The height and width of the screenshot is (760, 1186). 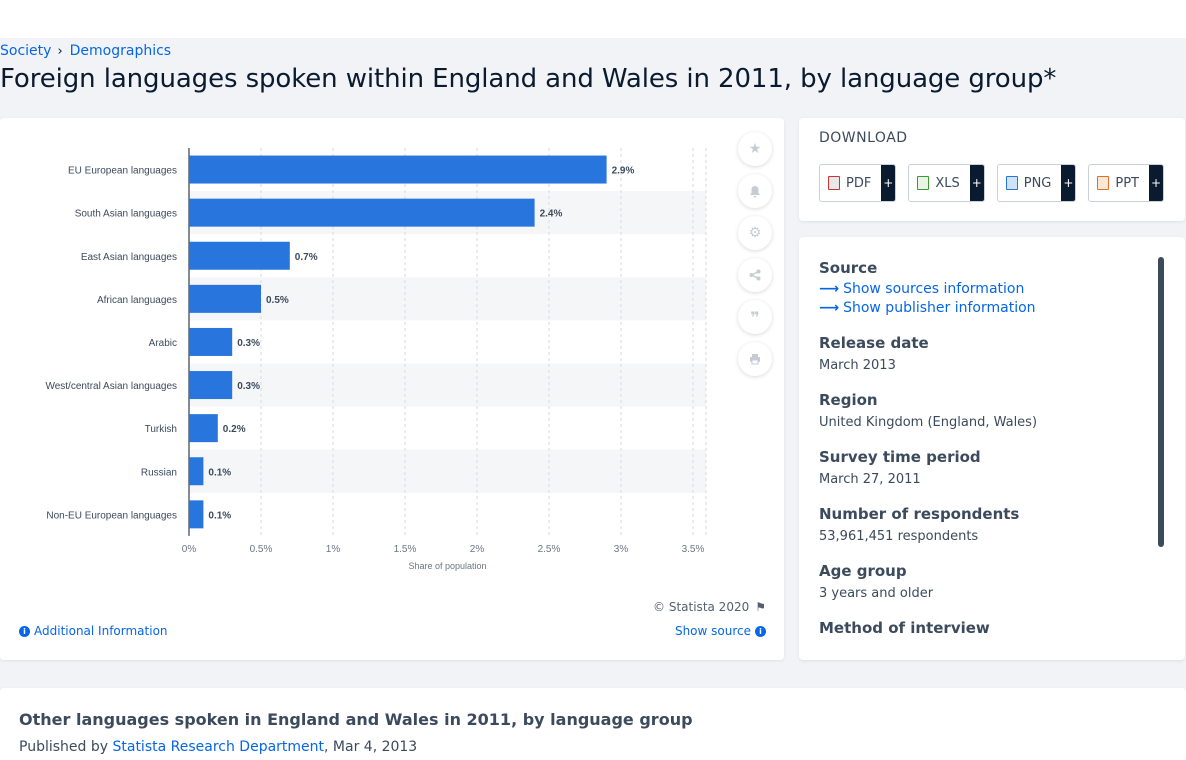 I want to click on show-sources-link: ⟶ Show sources information, so click(x=984, y=289).